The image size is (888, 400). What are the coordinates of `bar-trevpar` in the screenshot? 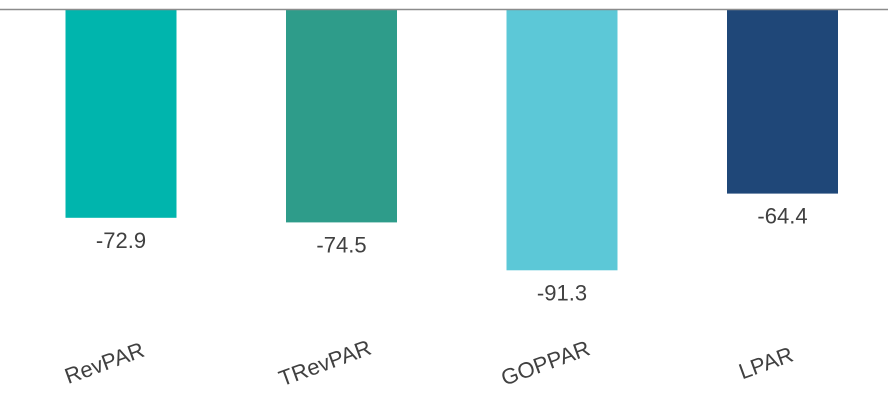 It's located at (341, 116).